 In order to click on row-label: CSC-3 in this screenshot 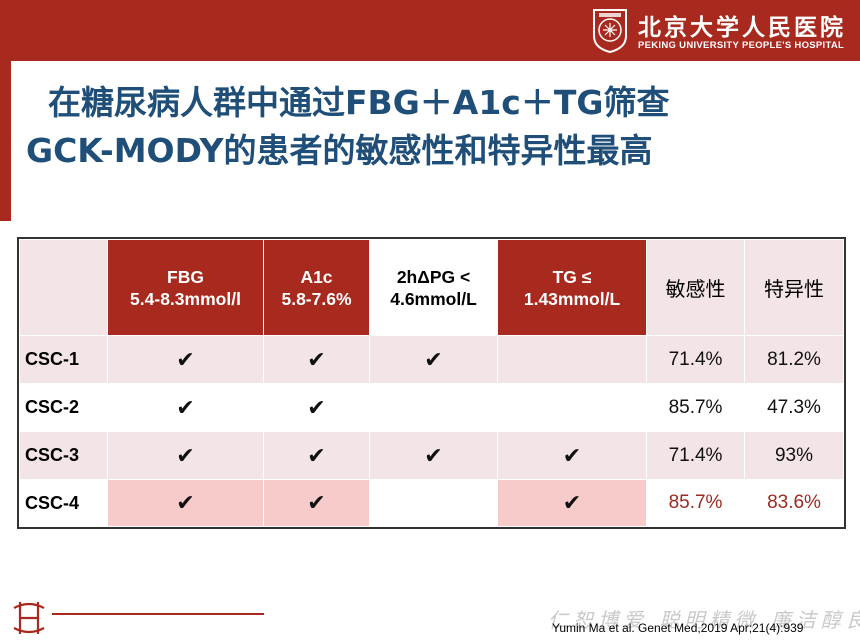, I will do `click(63, 455)`.